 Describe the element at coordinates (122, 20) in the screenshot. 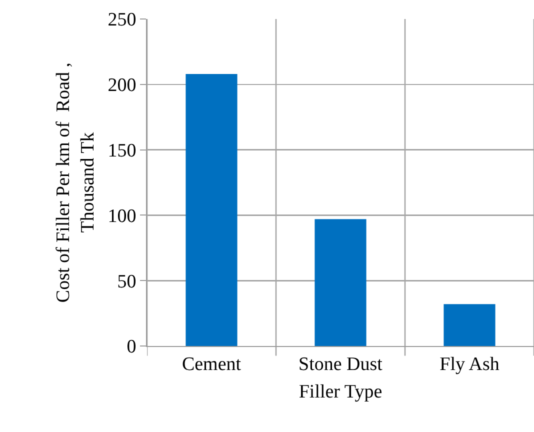

I see `y-tick-label: 250` at that location.